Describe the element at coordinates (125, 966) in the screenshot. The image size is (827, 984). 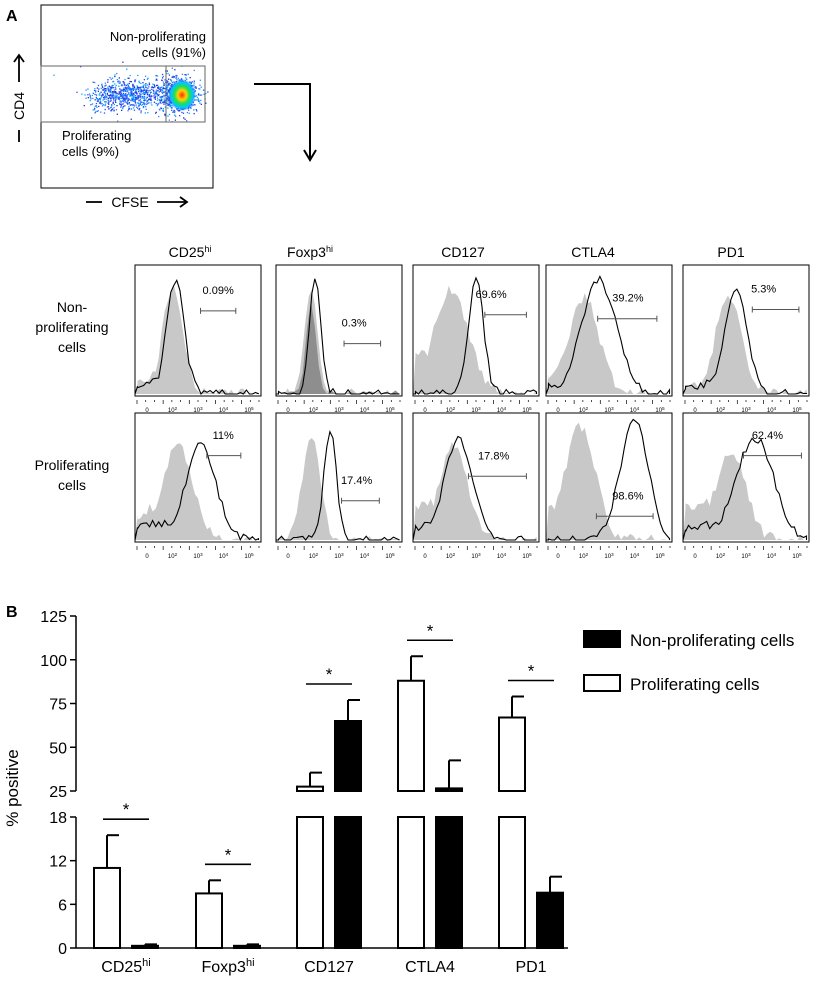
I see `x-category-label: CD25hi` at that location.